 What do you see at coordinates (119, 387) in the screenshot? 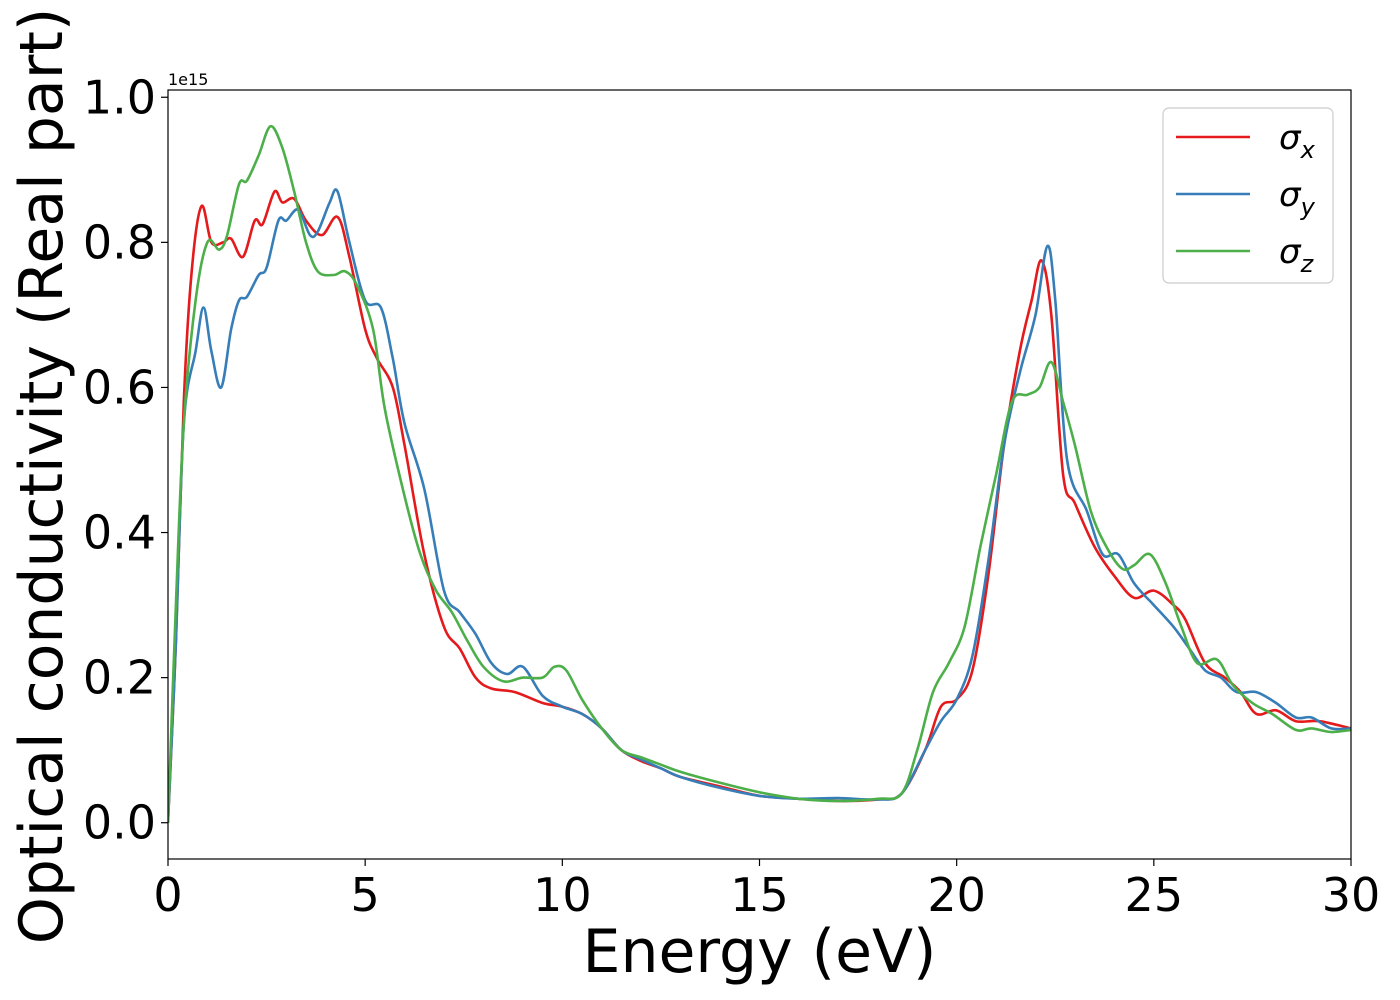
I see `y-tick-label: 0.6` at bounding box center [119, 387].